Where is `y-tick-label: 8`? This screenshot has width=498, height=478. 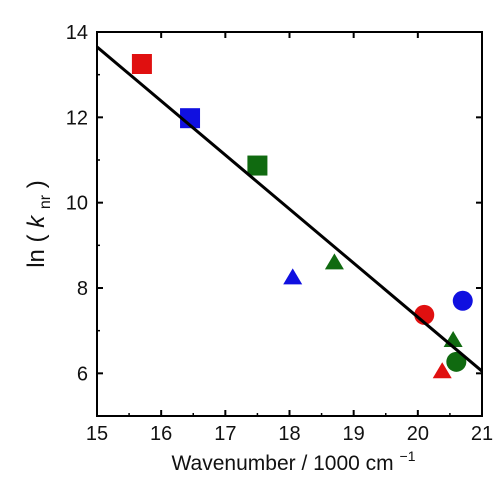
y-tick-label: 8 is located at coordinates (82, 289).